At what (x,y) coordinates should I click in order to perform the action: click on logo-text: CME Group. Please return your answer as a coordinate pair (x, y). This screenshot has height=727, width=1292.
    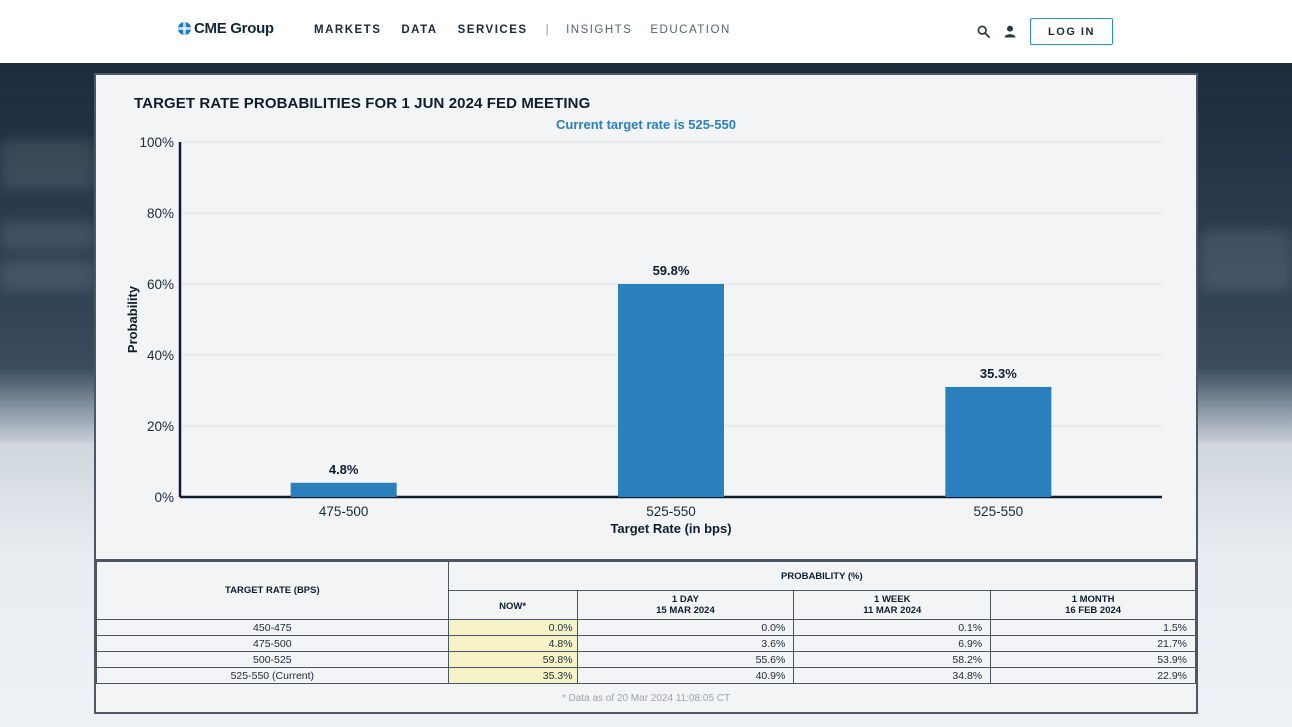
    Looking at the image, I should click on (234, 28).